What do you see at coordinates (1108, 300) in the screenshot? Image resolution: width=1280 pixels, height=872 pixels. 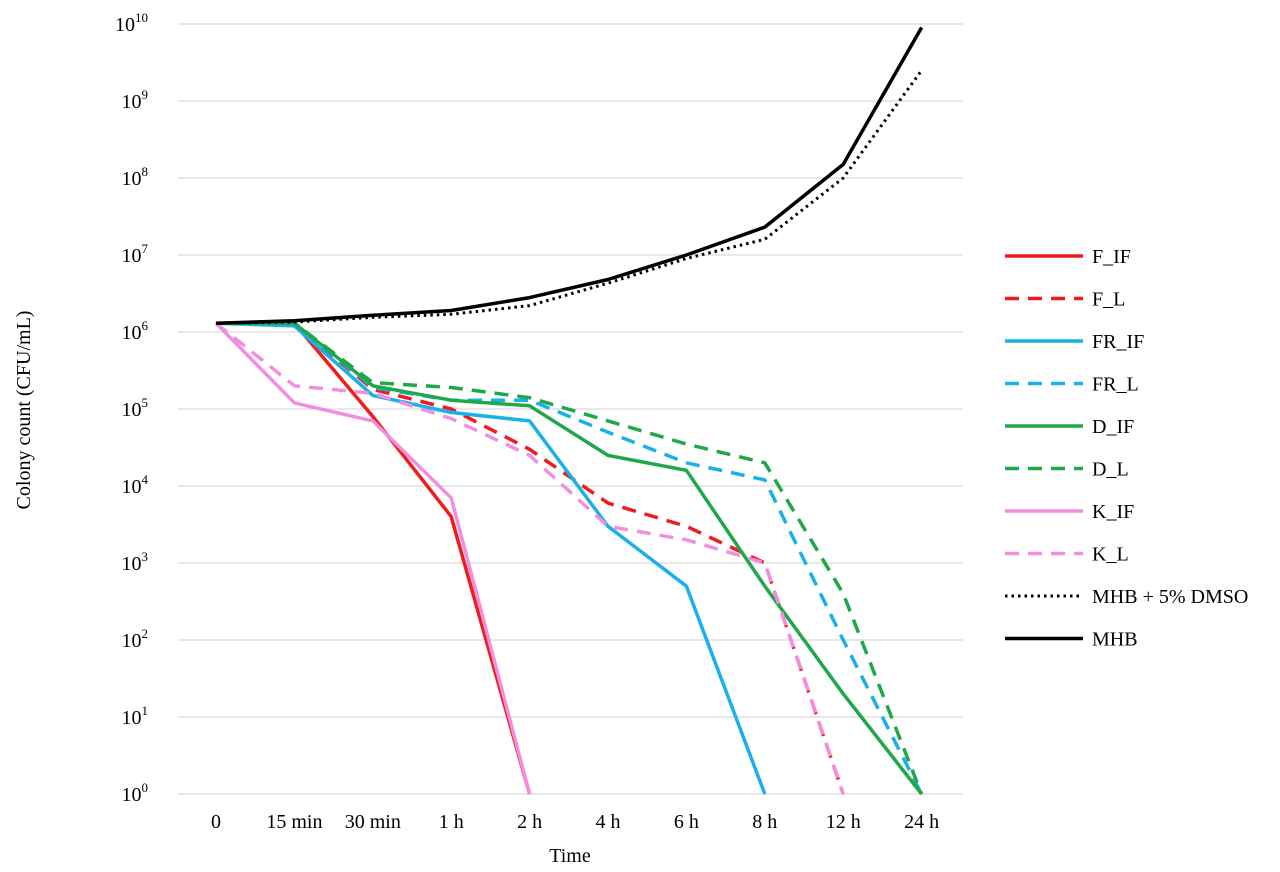 I see `legend-label: F_L` at bounding box center [1108, 300].